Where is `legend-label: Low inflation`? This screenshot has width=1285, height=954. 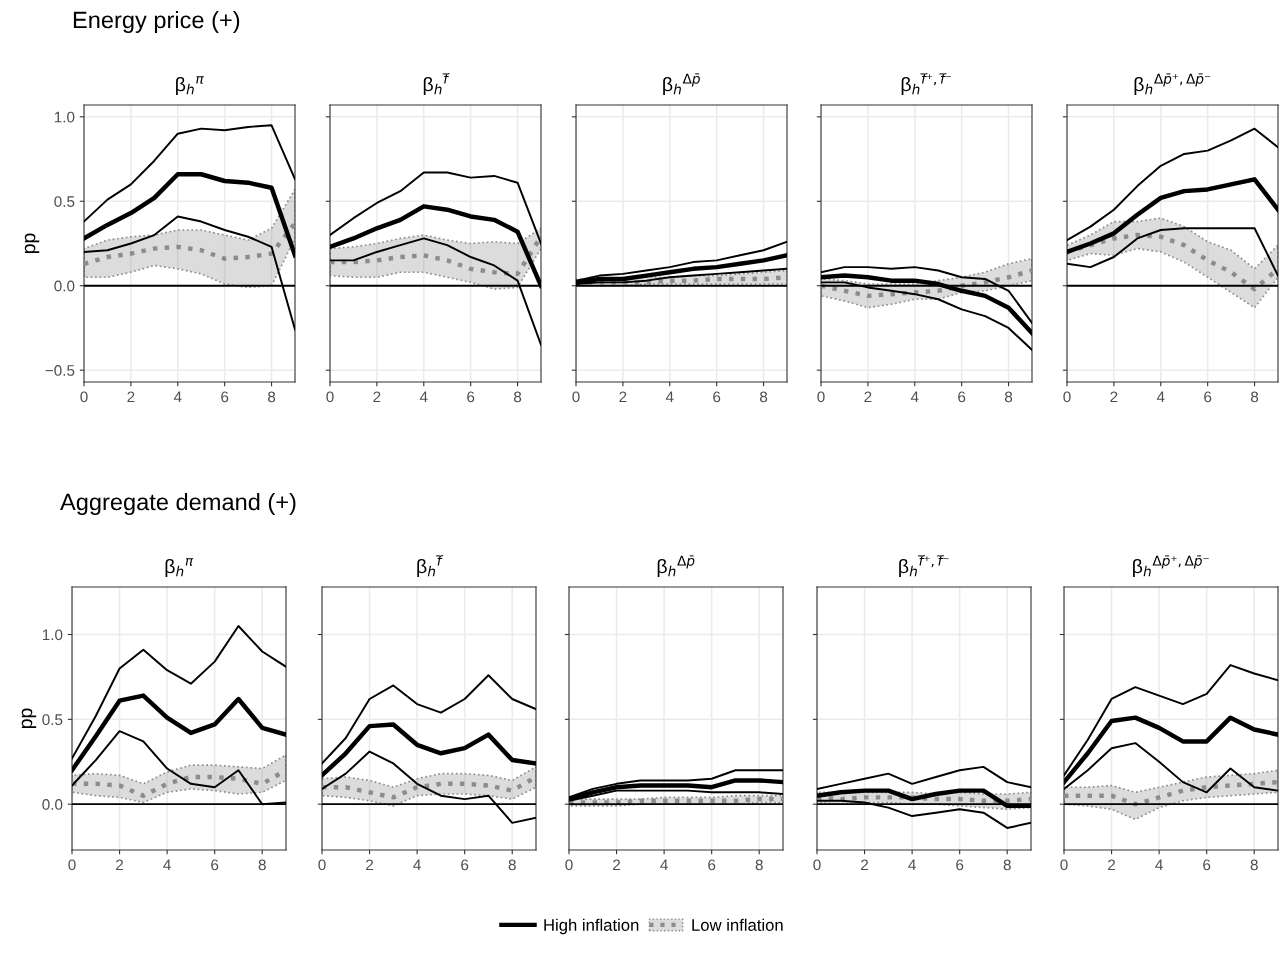
legend-label: Low inflation is located at coordinates (737, 924).